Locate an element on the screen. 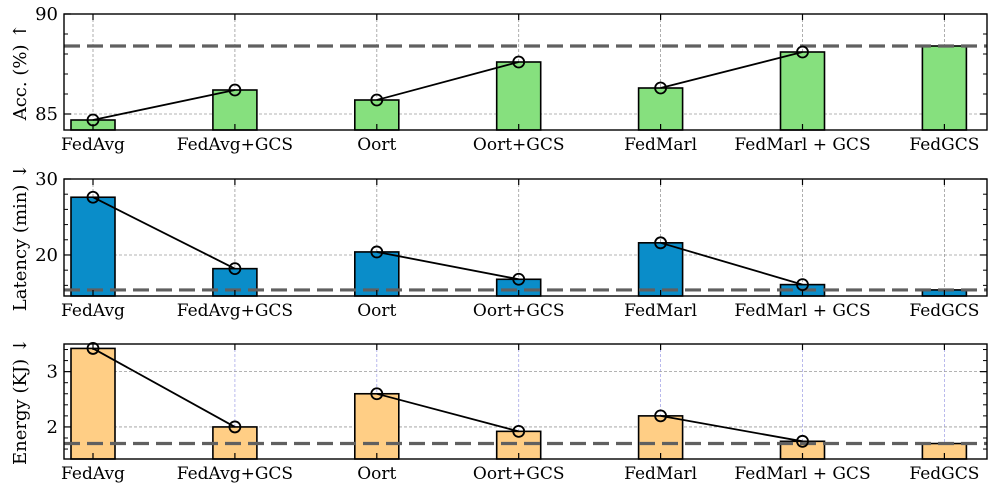 Image resolution: width=997 pixels, height=492 pixels. y-axis-title: Energy (KJ) ↓ is located at coordinates (20, 401).